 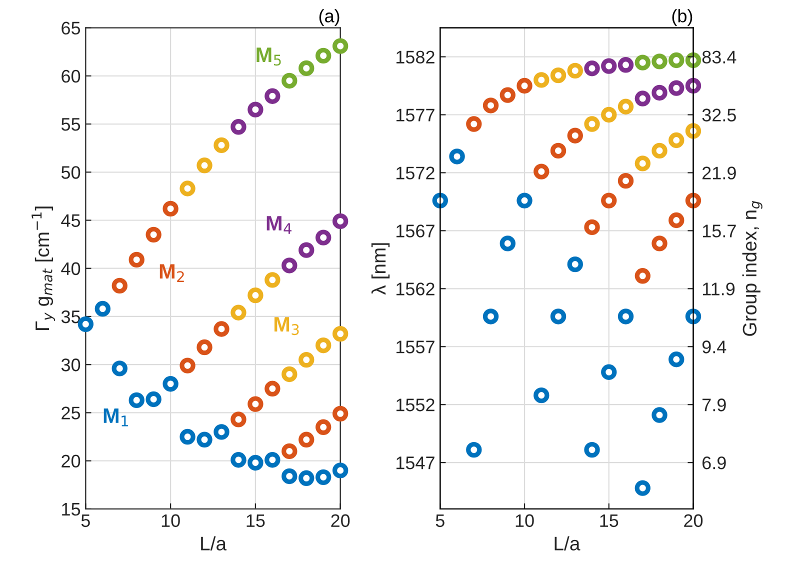 I want to click on y-tick-label: 1552, so click(x=415, y=405).